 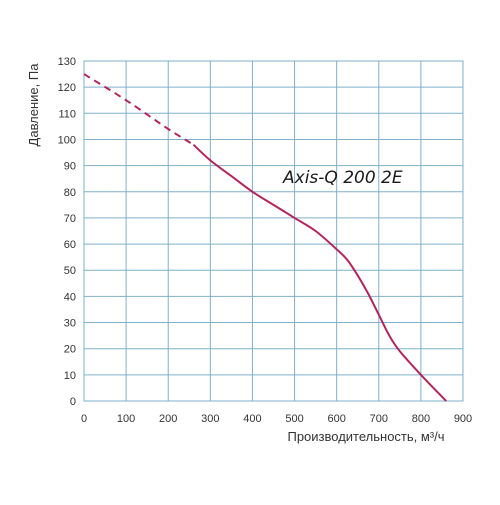 I want to click on y-tick-label: 90, so click(x=70, y=167).